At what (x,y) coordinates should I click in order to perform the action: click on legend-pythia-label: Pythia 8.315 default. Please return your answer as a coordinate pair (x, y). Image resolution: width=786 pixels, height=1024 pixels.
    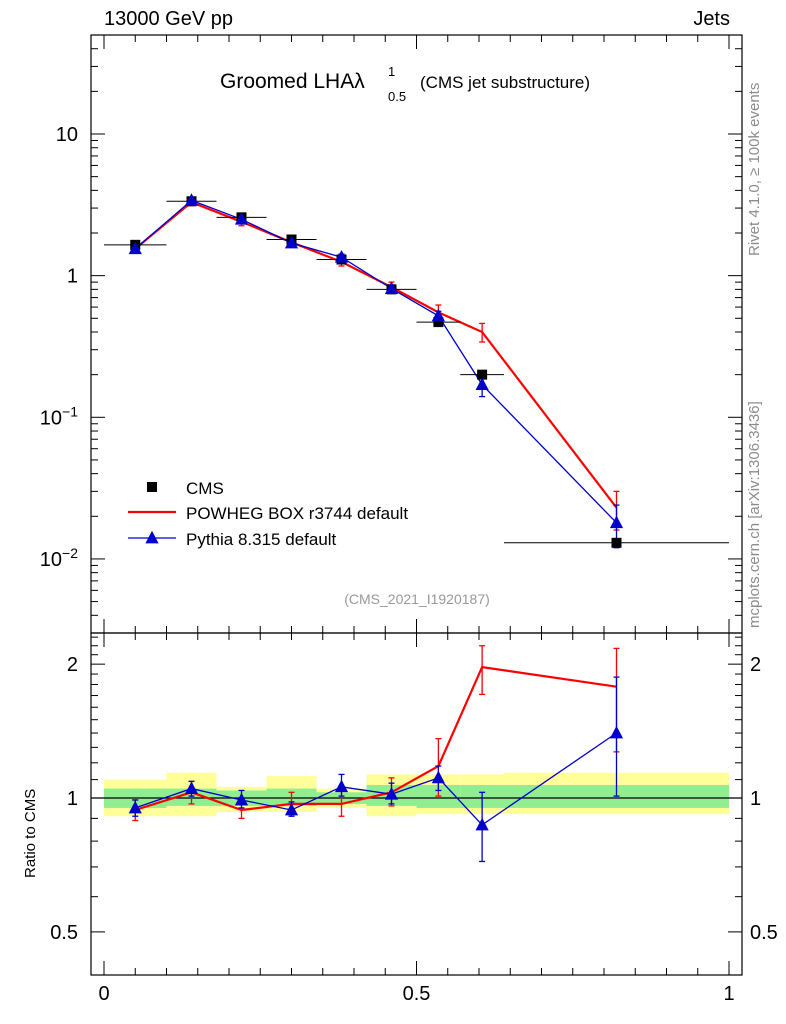
    Looking at the image, I should click on (261, 539).